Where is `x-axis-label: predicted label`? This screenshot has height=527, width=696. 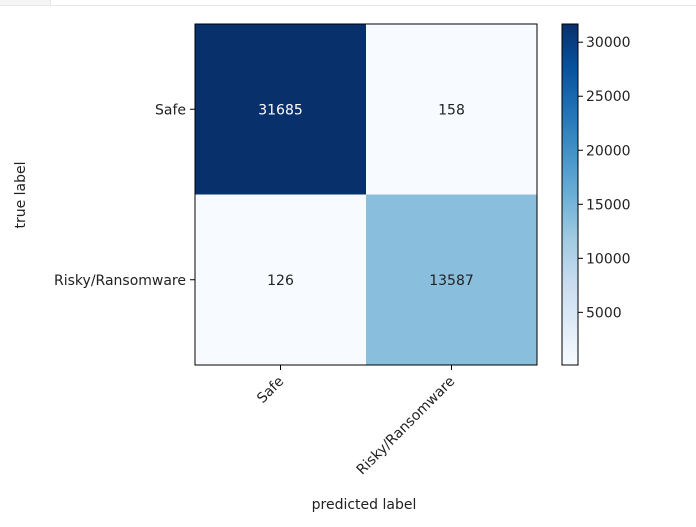 x-axis-label: predicted label is located at coordinates (364, 505).